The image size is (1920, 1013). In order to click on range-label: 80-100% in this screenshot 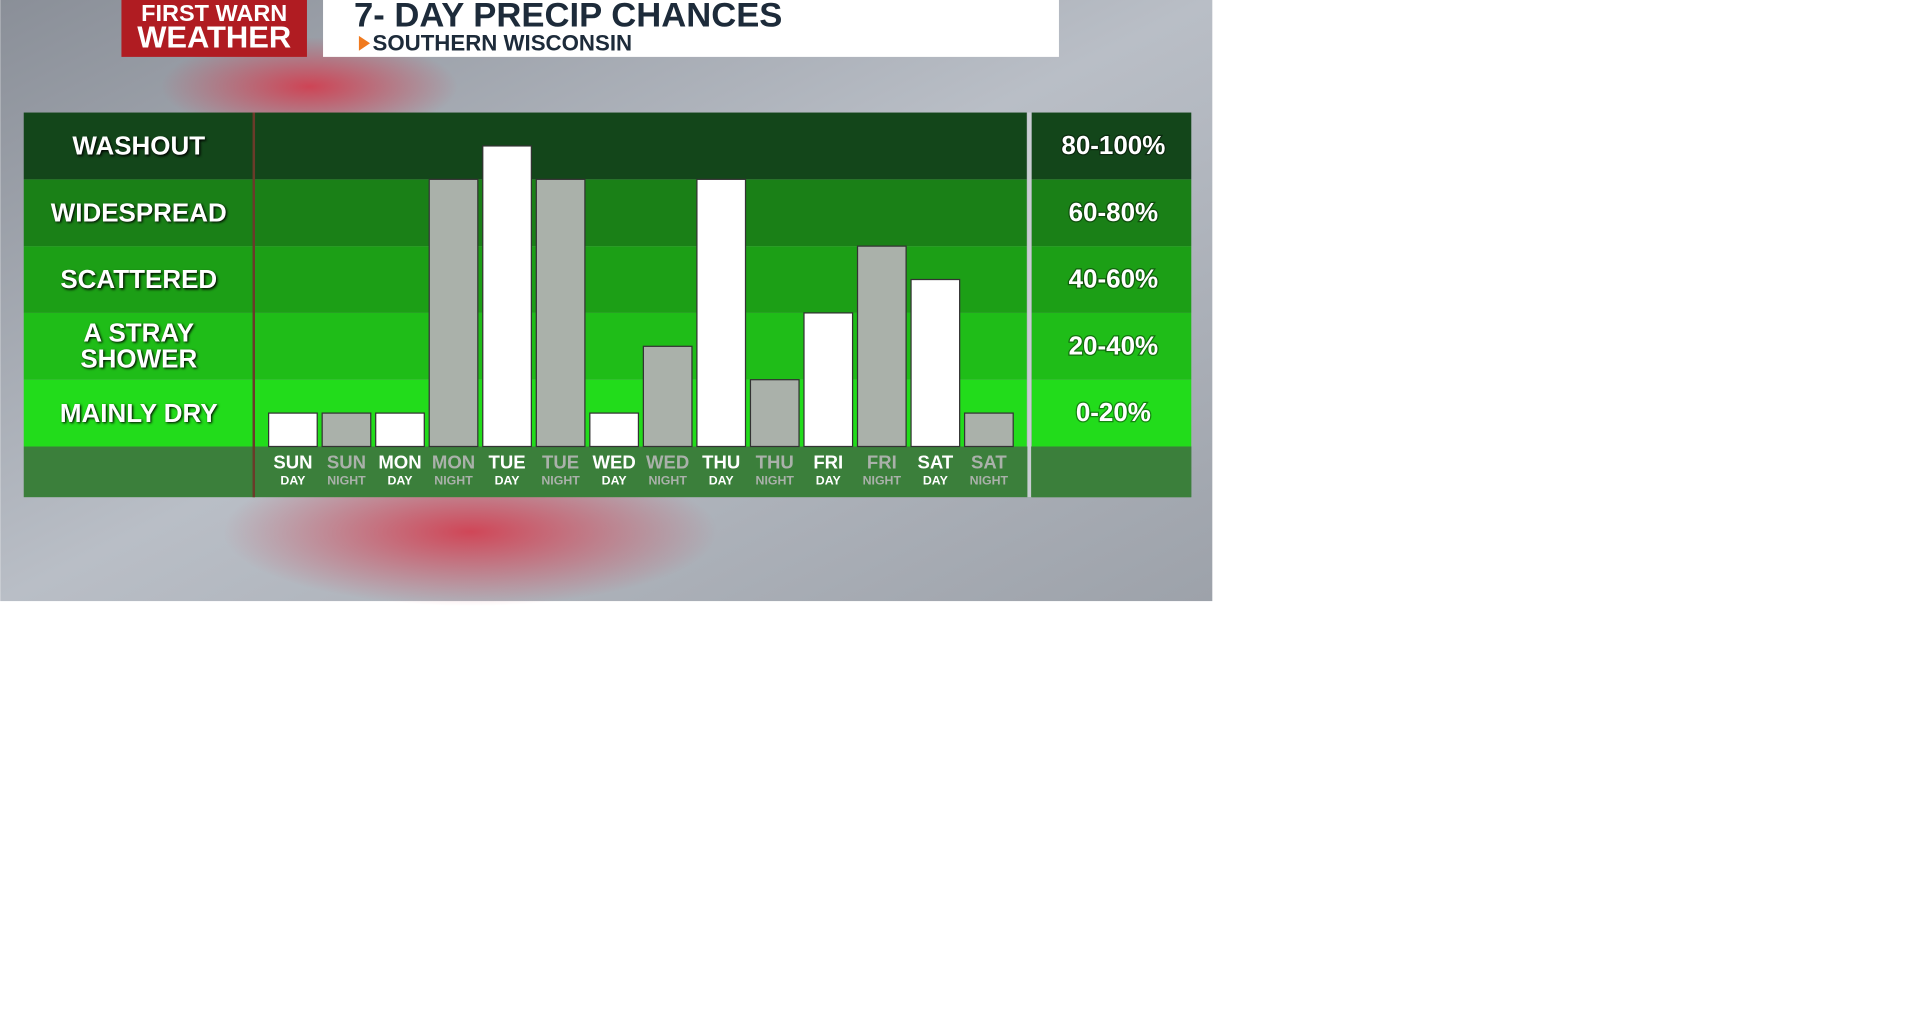, I will do `click(1113, 145)`.